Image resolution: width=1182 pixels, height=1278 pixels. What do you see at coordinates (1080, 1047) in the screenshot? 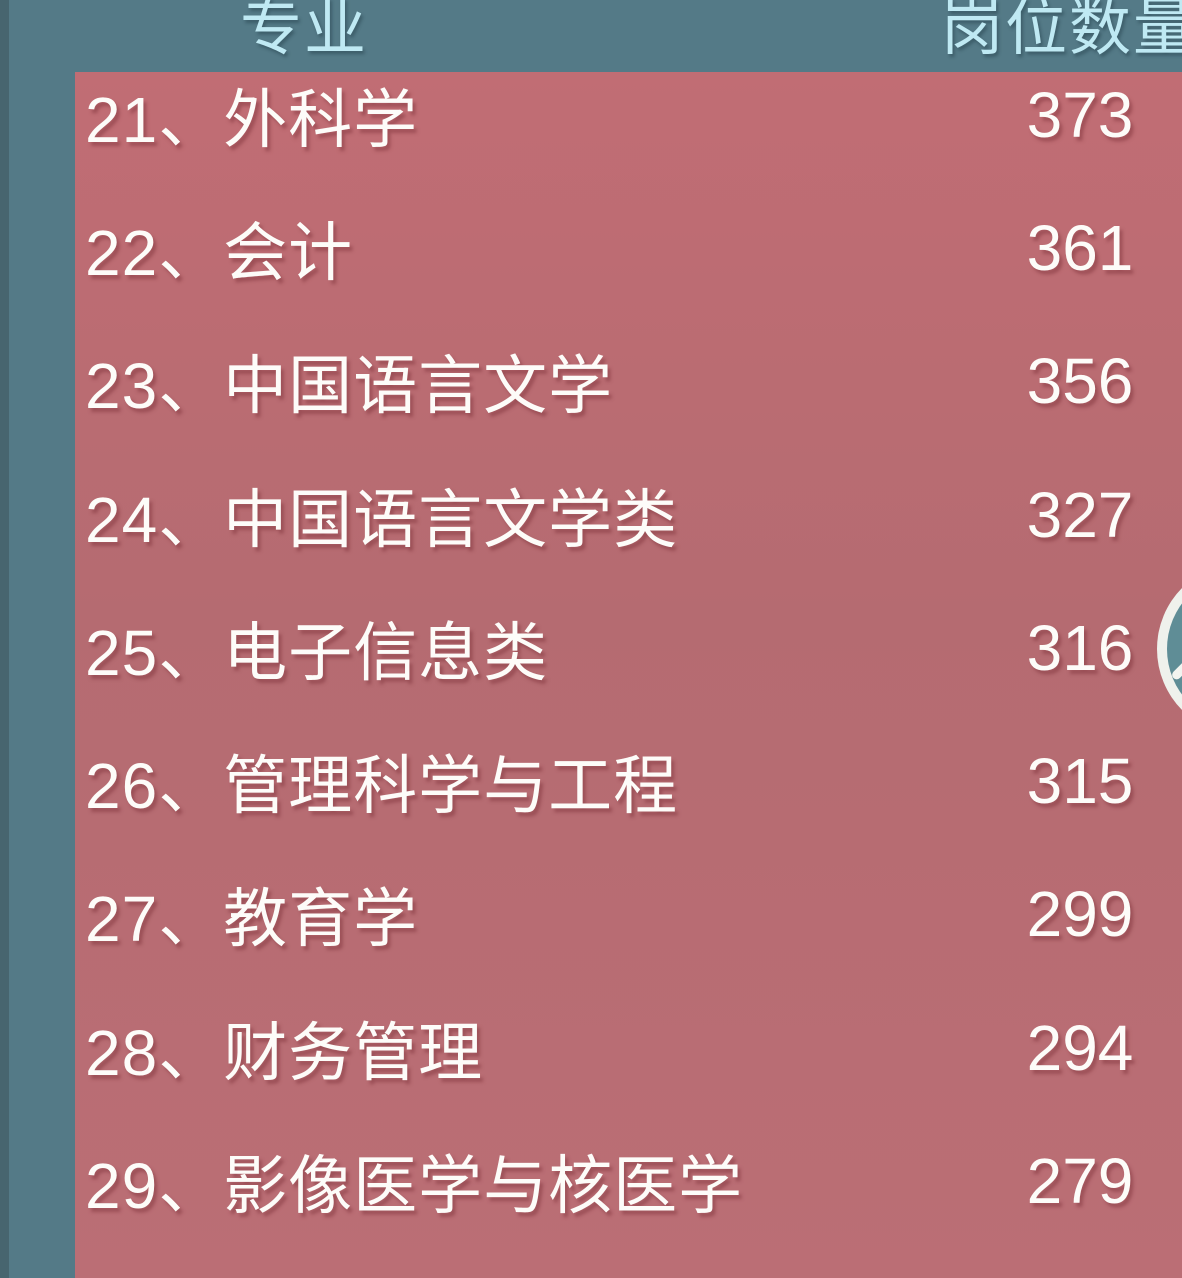
I see `position-count: 294` at bounding box center [1080, 1047].